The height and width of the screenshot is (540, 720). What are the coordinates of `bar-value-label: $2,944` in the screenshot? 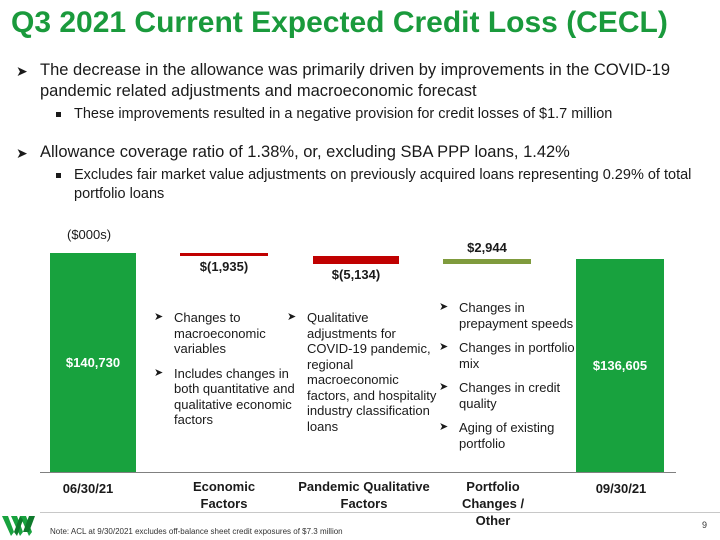 It's located at (487, 248).